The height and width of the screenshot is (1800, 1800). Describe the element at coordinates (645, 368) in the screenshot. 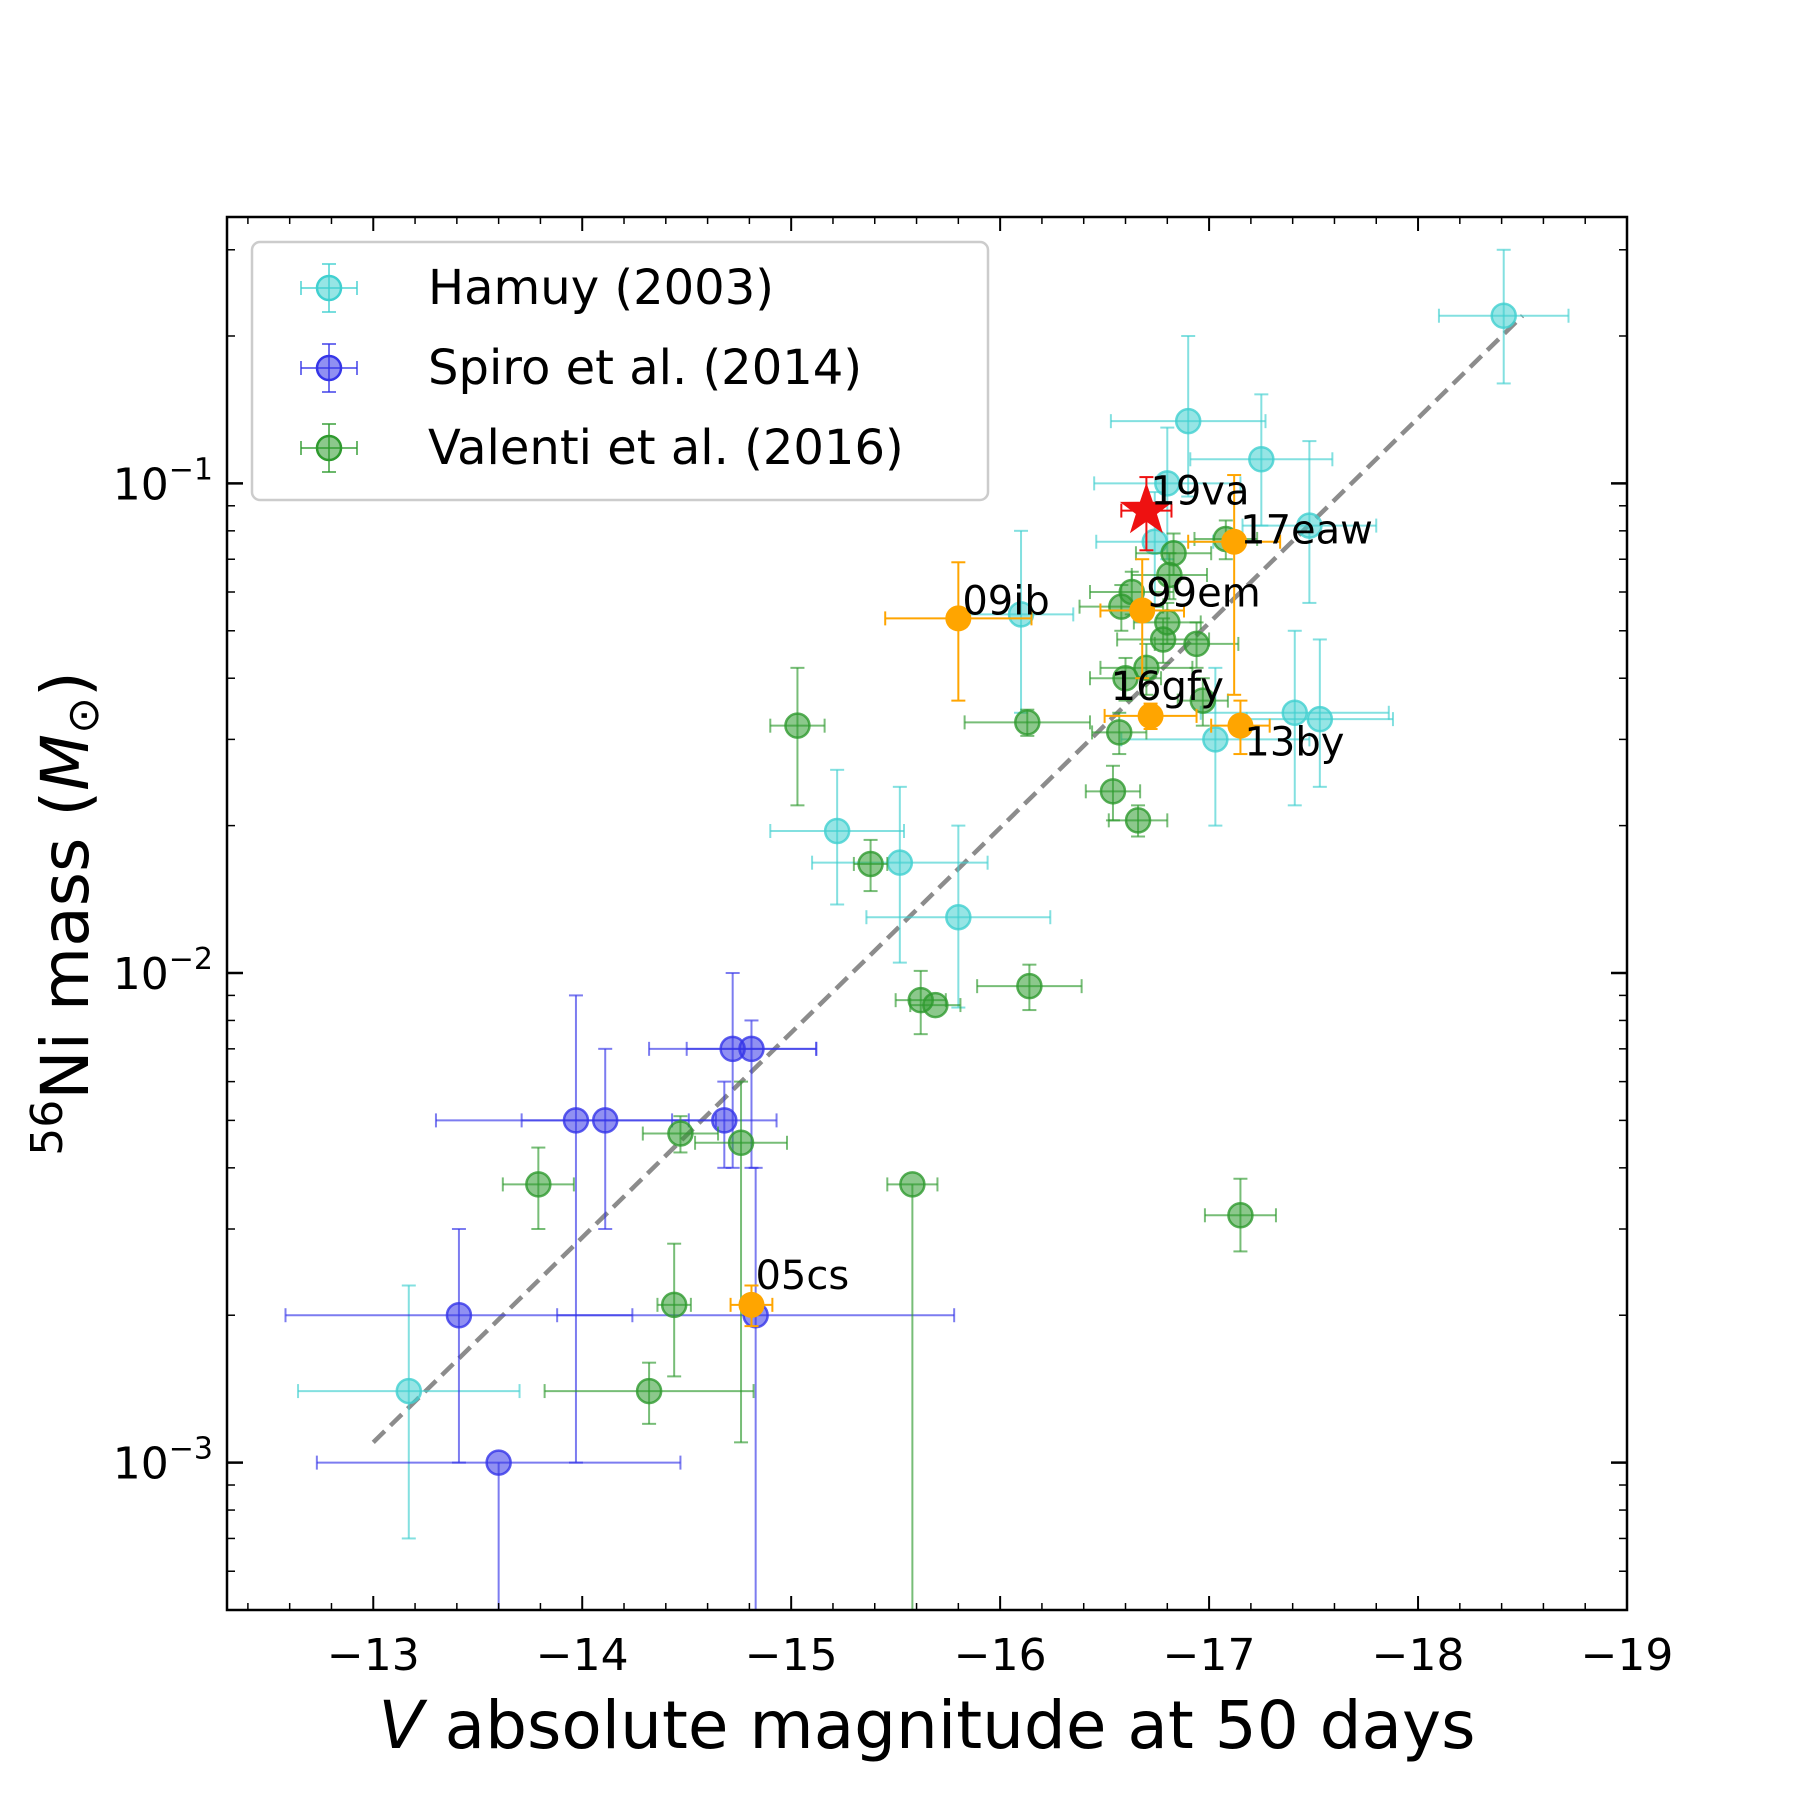

I see `legend-label: Spiro et al. (2014)` at that location.